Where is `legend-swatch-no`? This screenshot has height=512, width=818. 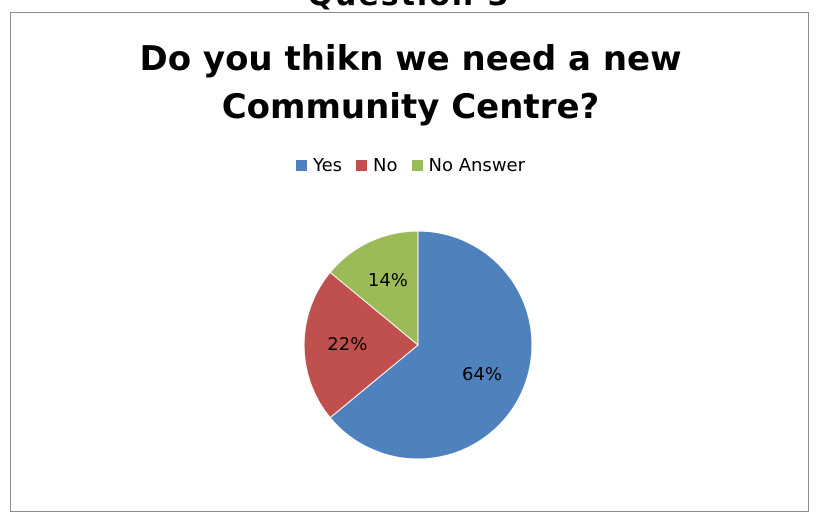 legend-swatch-no is located at coordinates (362, 165).